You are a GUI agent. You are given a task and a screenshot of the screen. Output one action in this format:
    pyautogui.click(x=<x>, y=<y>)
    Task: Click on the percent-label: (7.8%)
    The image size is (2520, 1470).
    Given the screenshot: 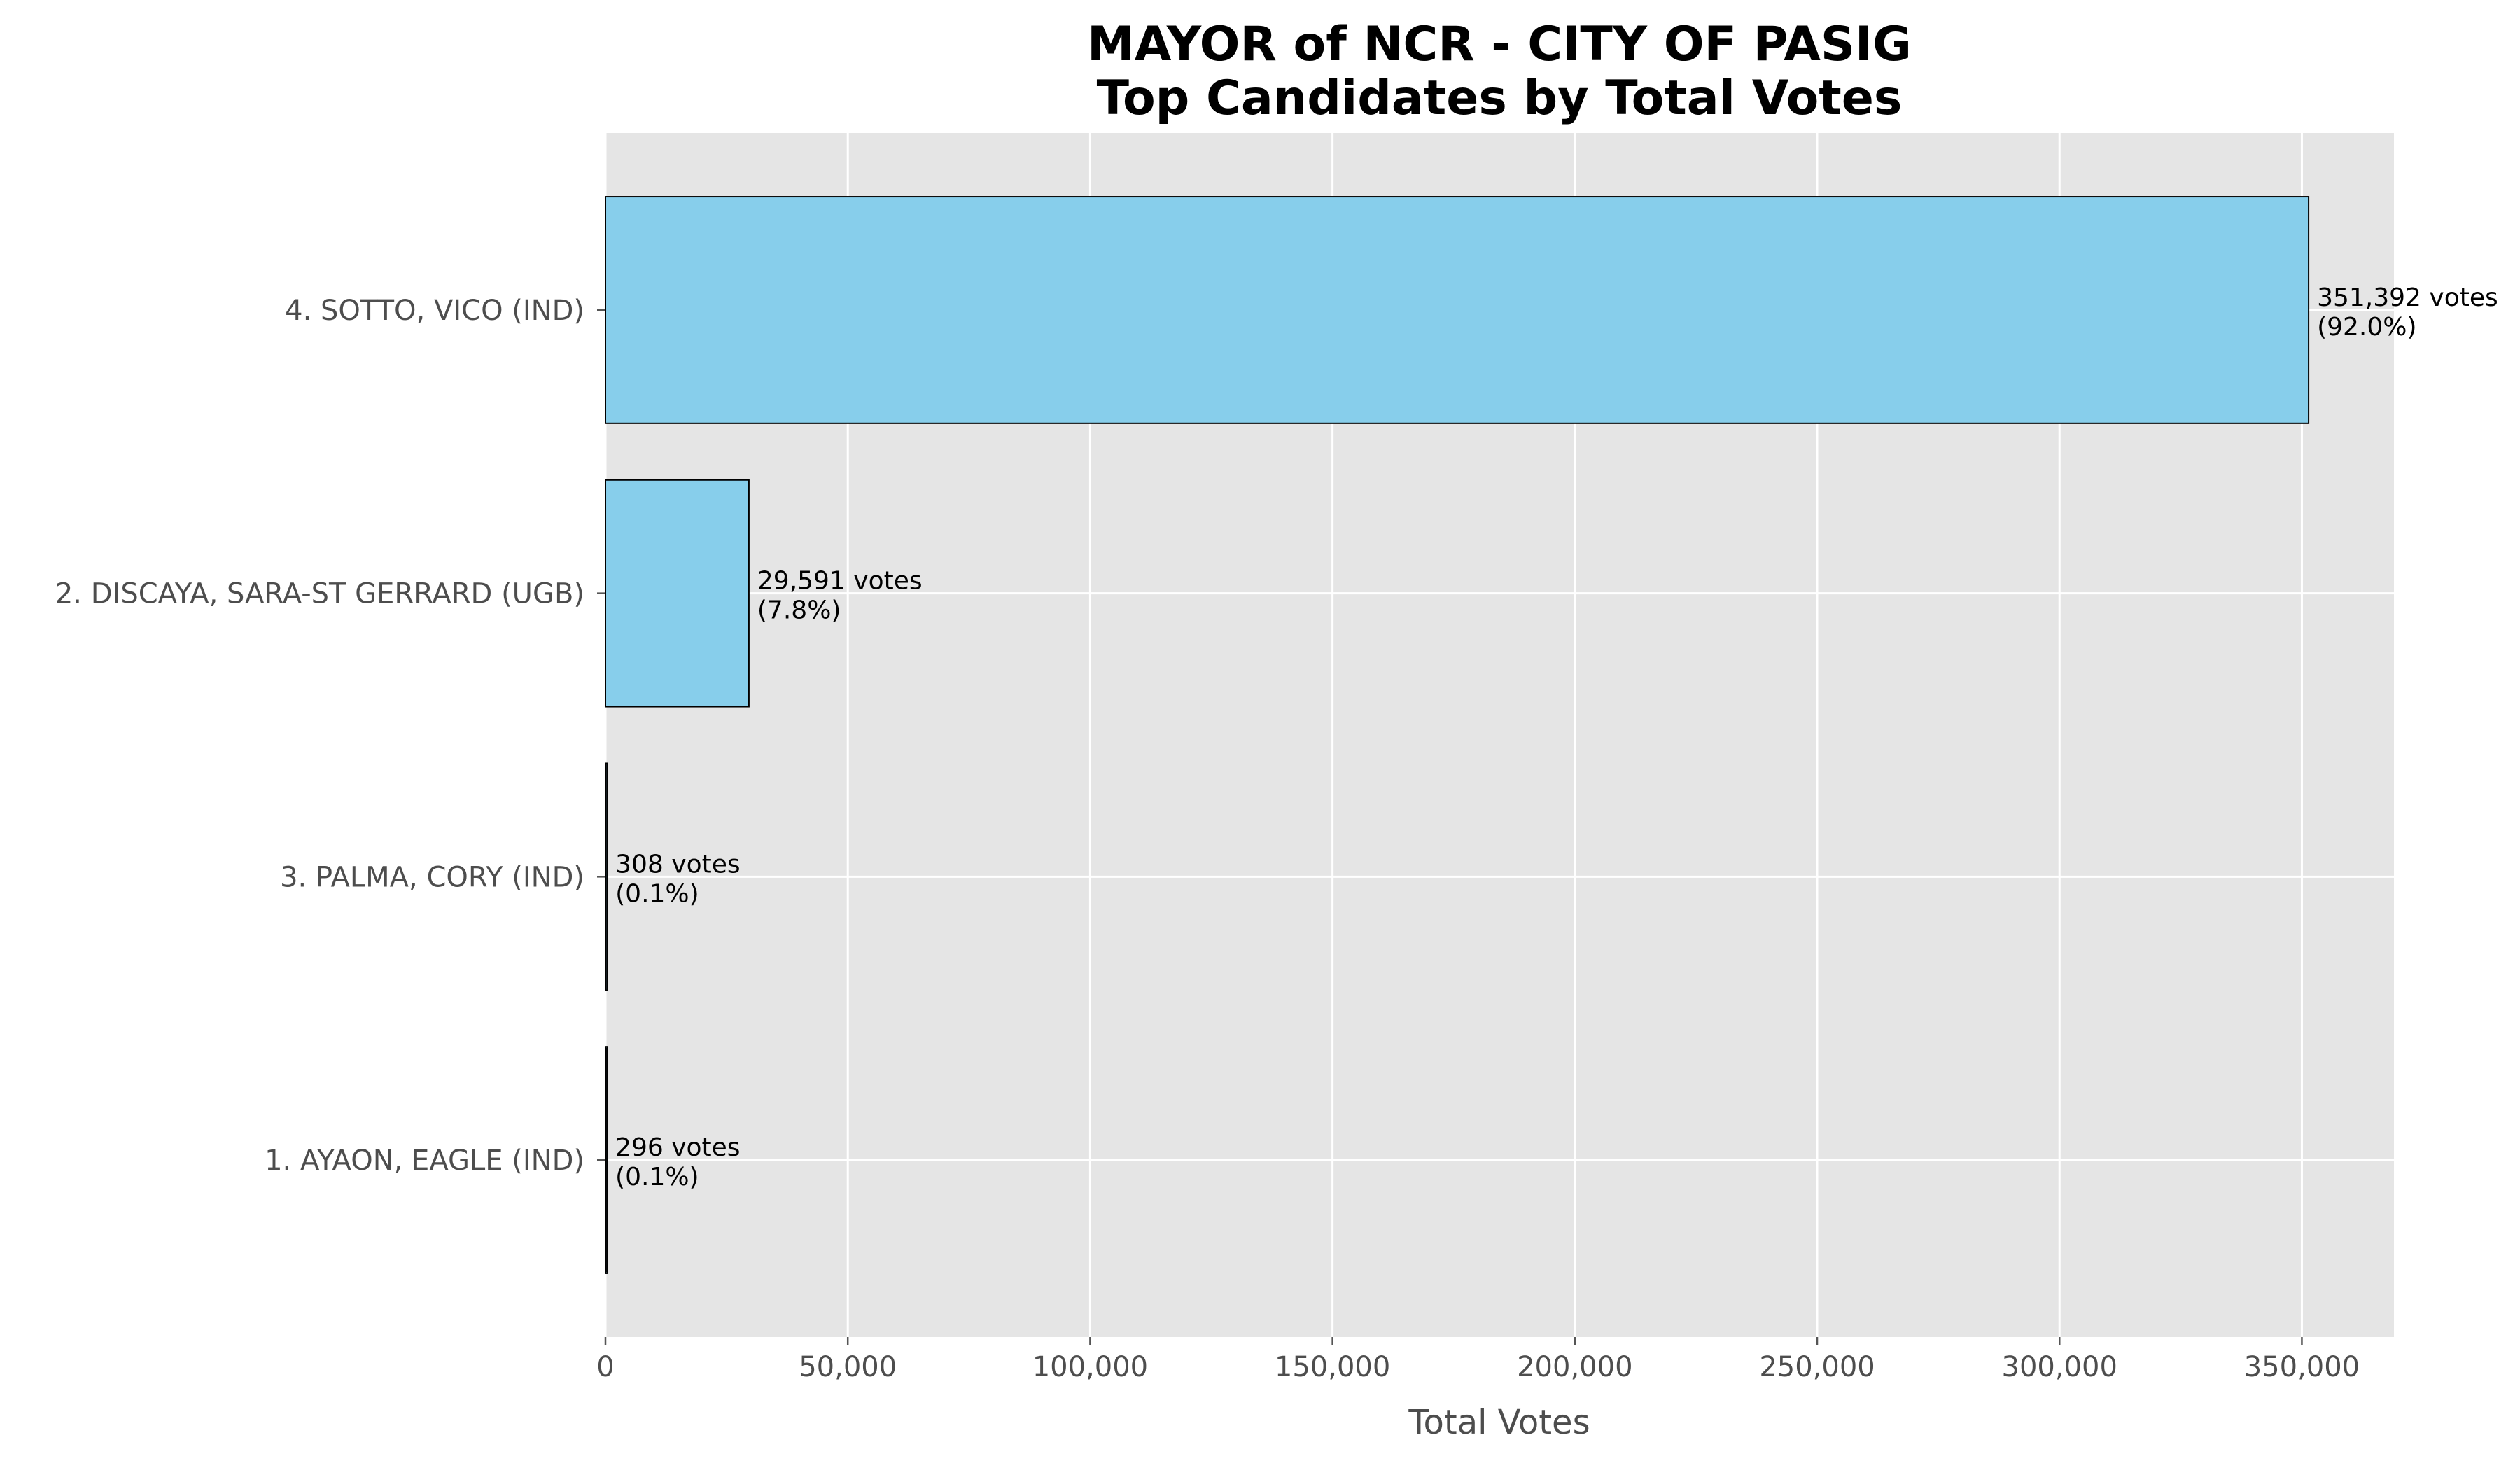 What is the action you would take?
    pyautogui.click(x=799, y=610)
    